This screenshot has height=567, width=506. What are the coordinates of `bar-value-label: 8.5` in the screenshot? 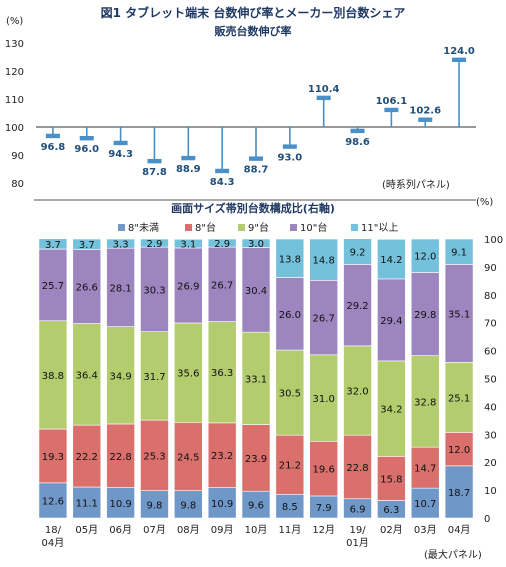 It's located at (290, 507).